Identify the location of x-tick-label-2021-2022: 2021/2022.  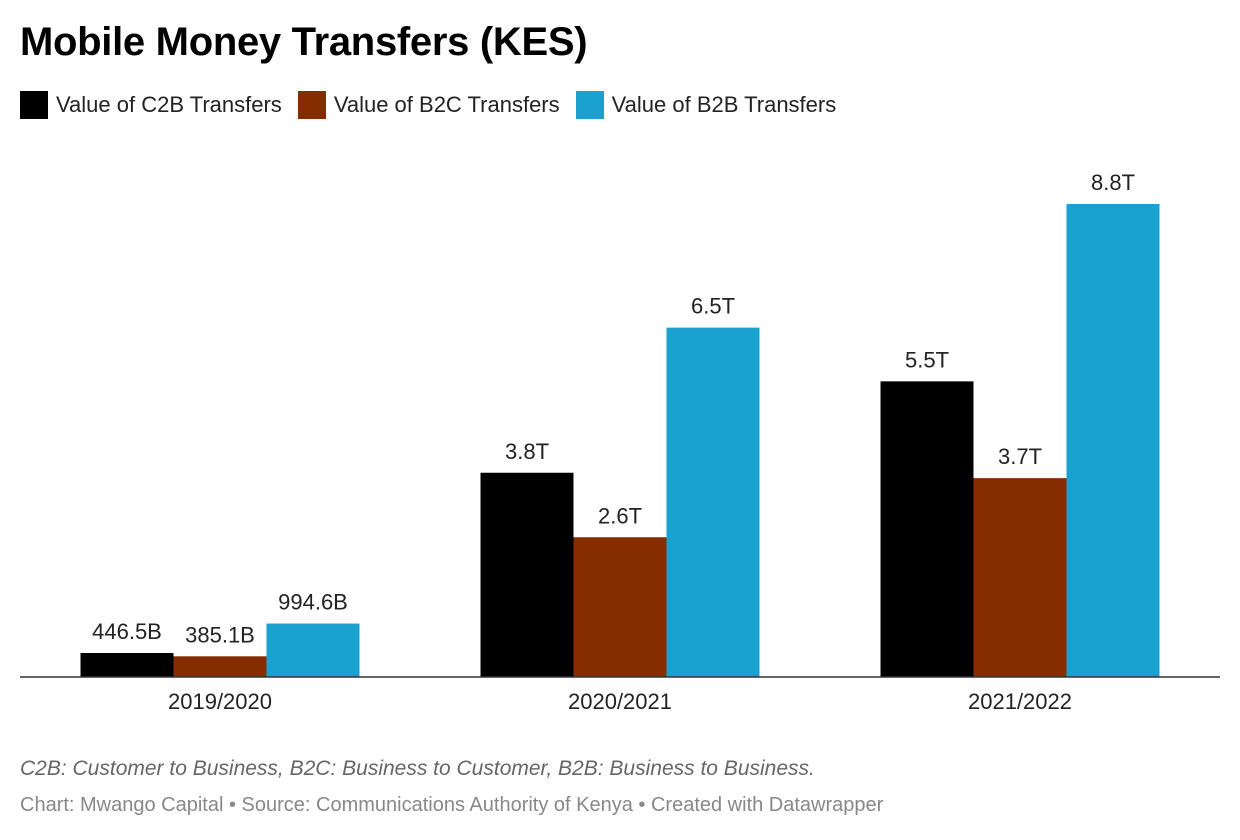
(1020, 701).